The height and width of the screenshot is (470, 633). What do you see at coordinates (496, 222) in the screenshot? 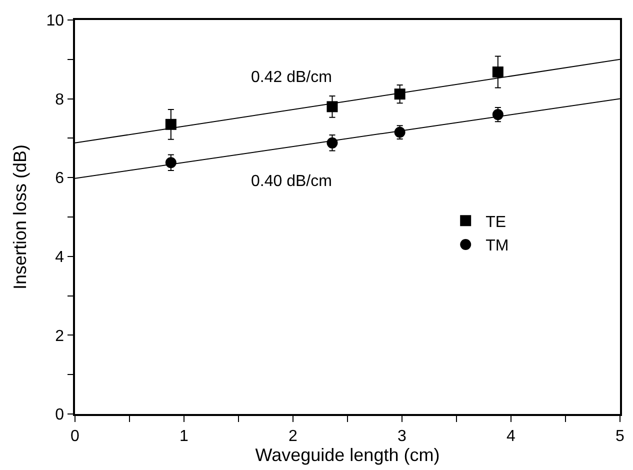
I see `legend-label: TE` at bounding box center [496, 222].